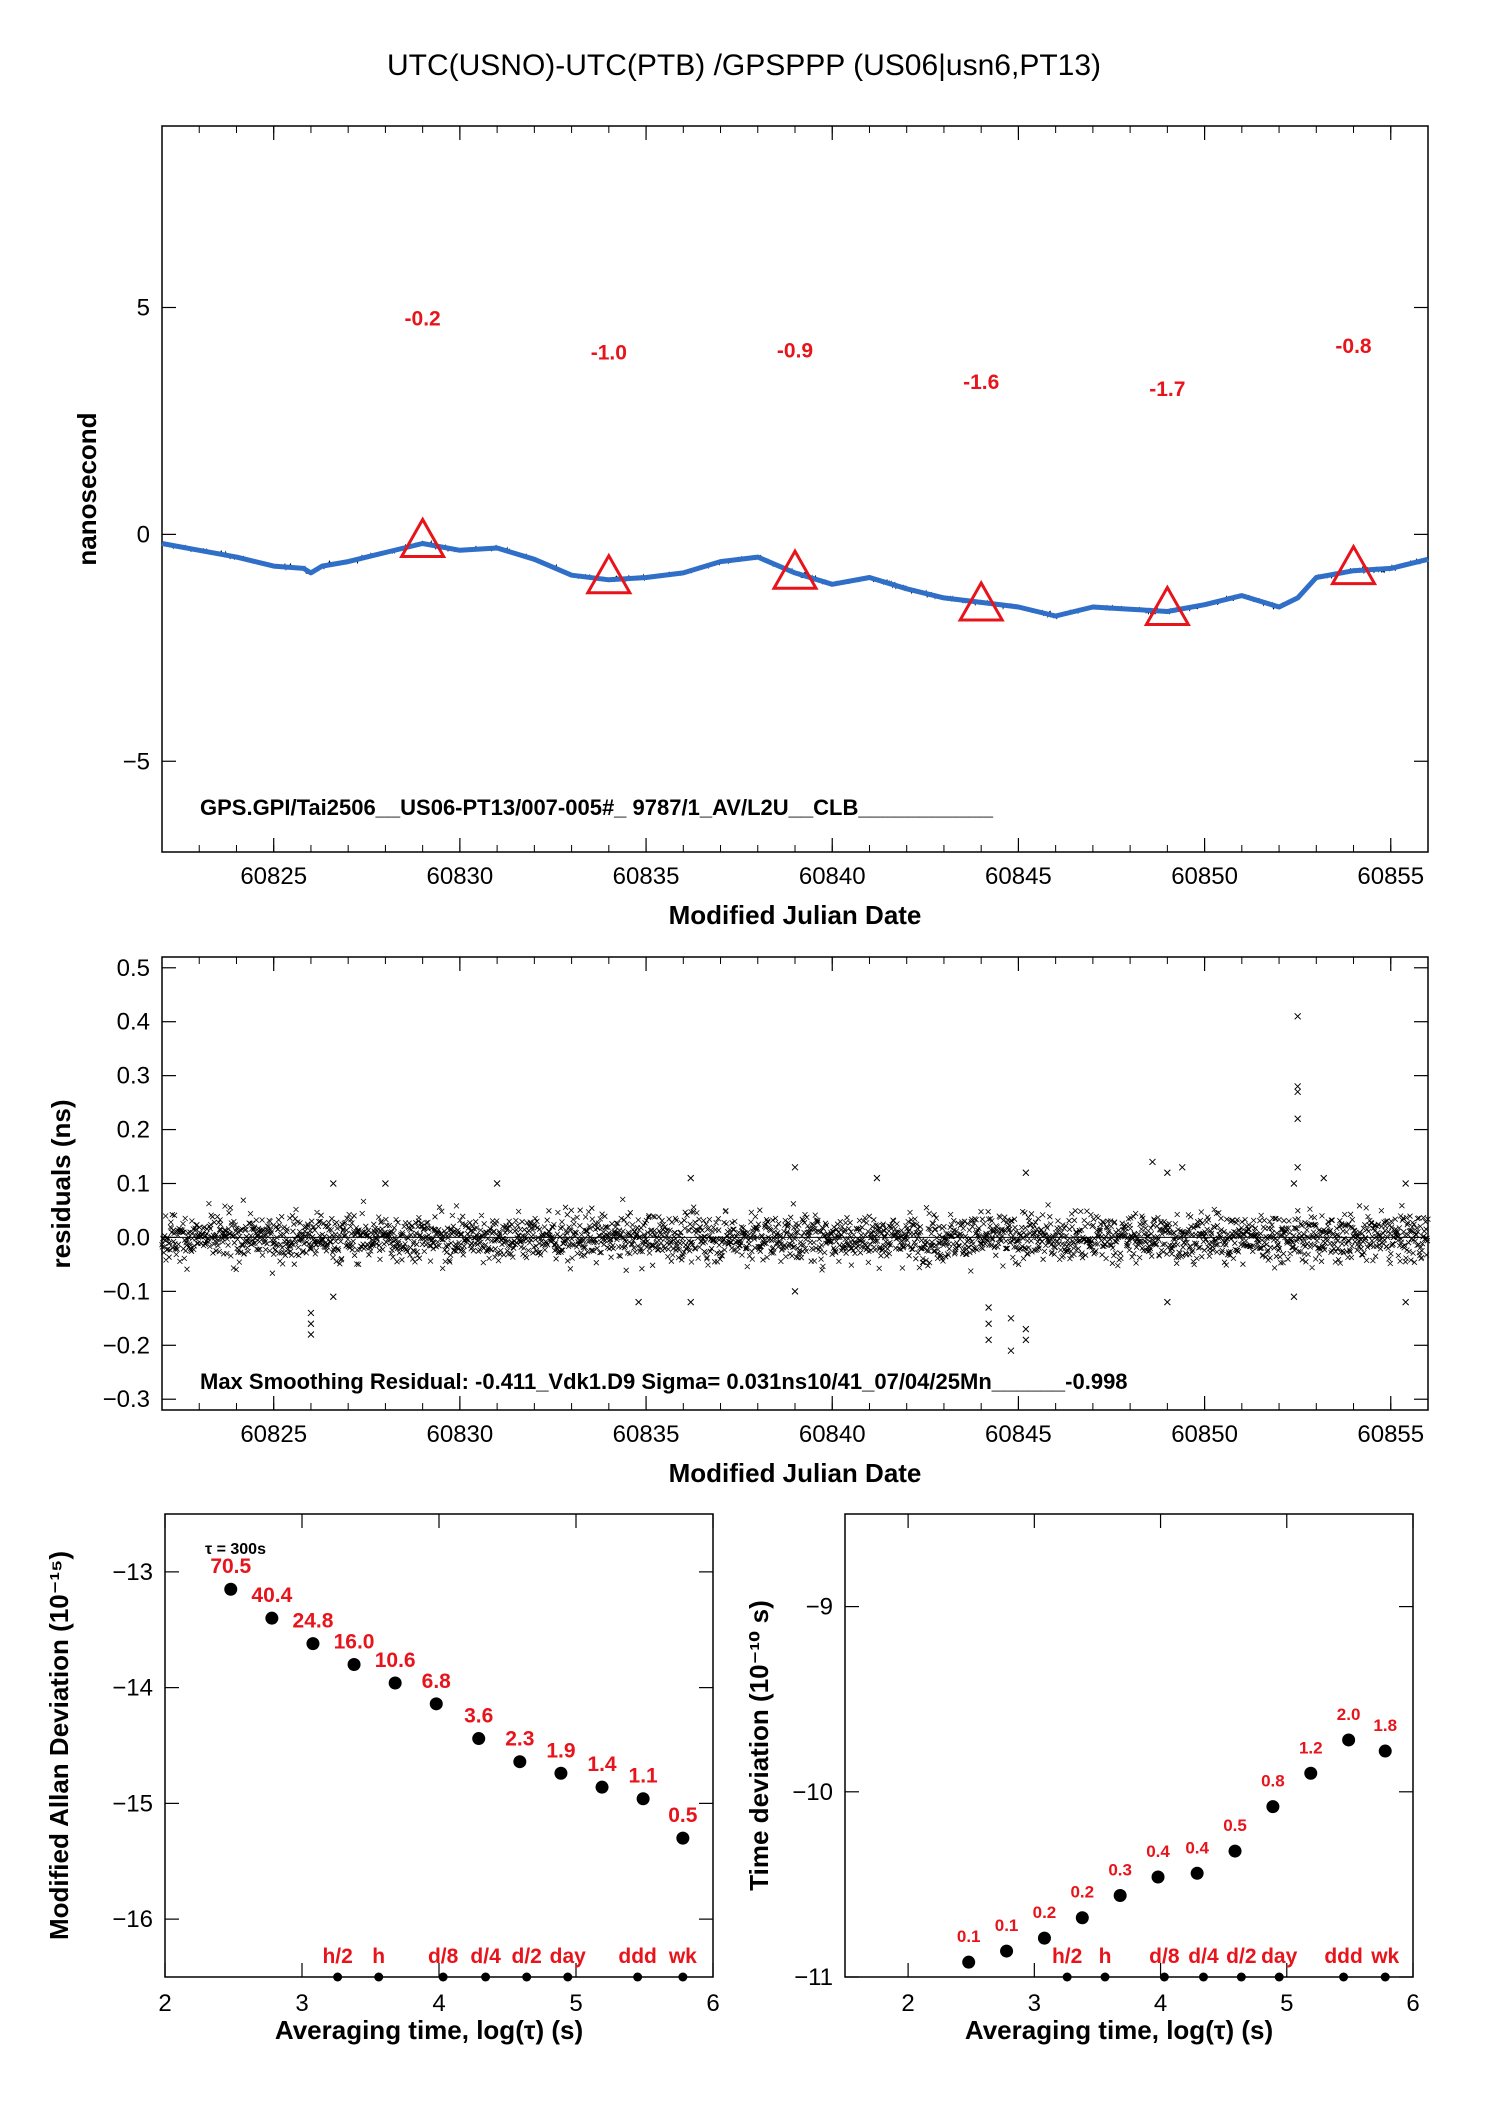 This screenshot has height=2105, width=1488. I want to click on deviation-value-label: 2.3, so click(519, 1739).